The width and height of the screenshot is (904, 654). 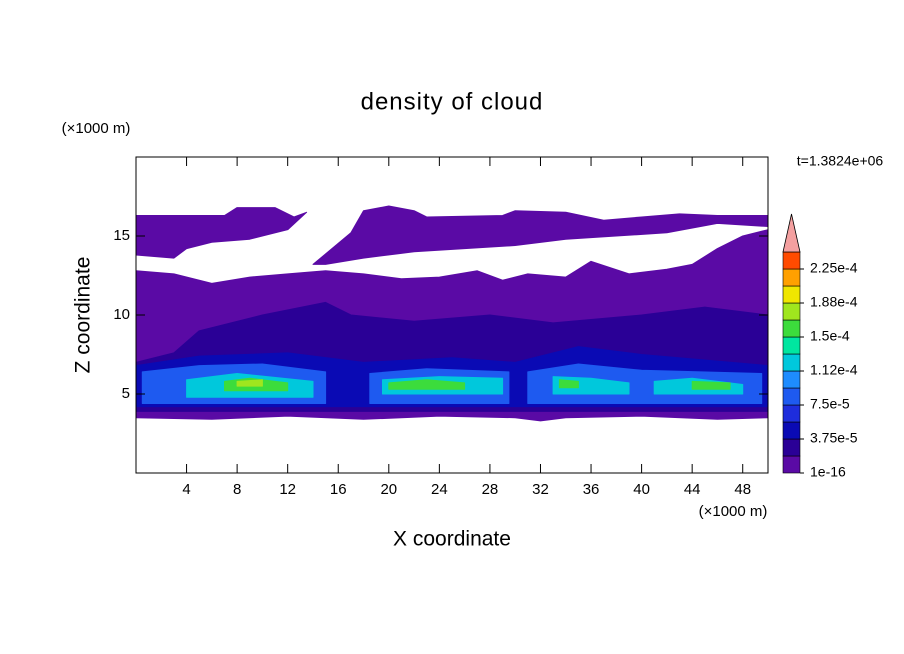 What do you see at coordinates (840, 161) in the screenshot?
I see `time-label: t=1.3824e+06` at bounding box center [840, 161].